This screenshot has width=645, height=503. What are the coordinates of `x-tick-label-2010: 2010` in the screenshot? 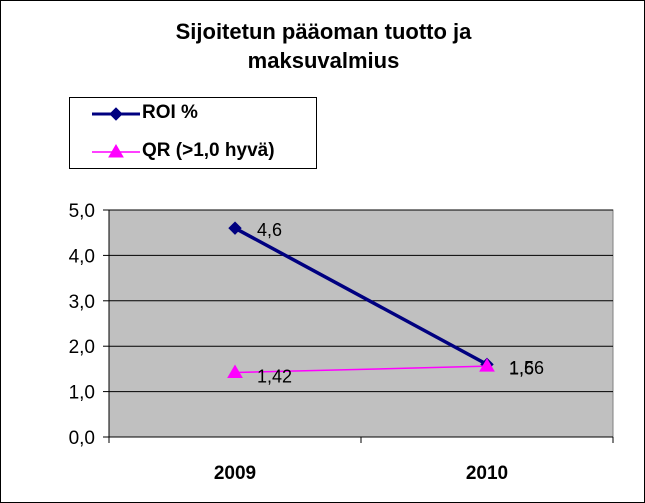 It's located at (487, 473).